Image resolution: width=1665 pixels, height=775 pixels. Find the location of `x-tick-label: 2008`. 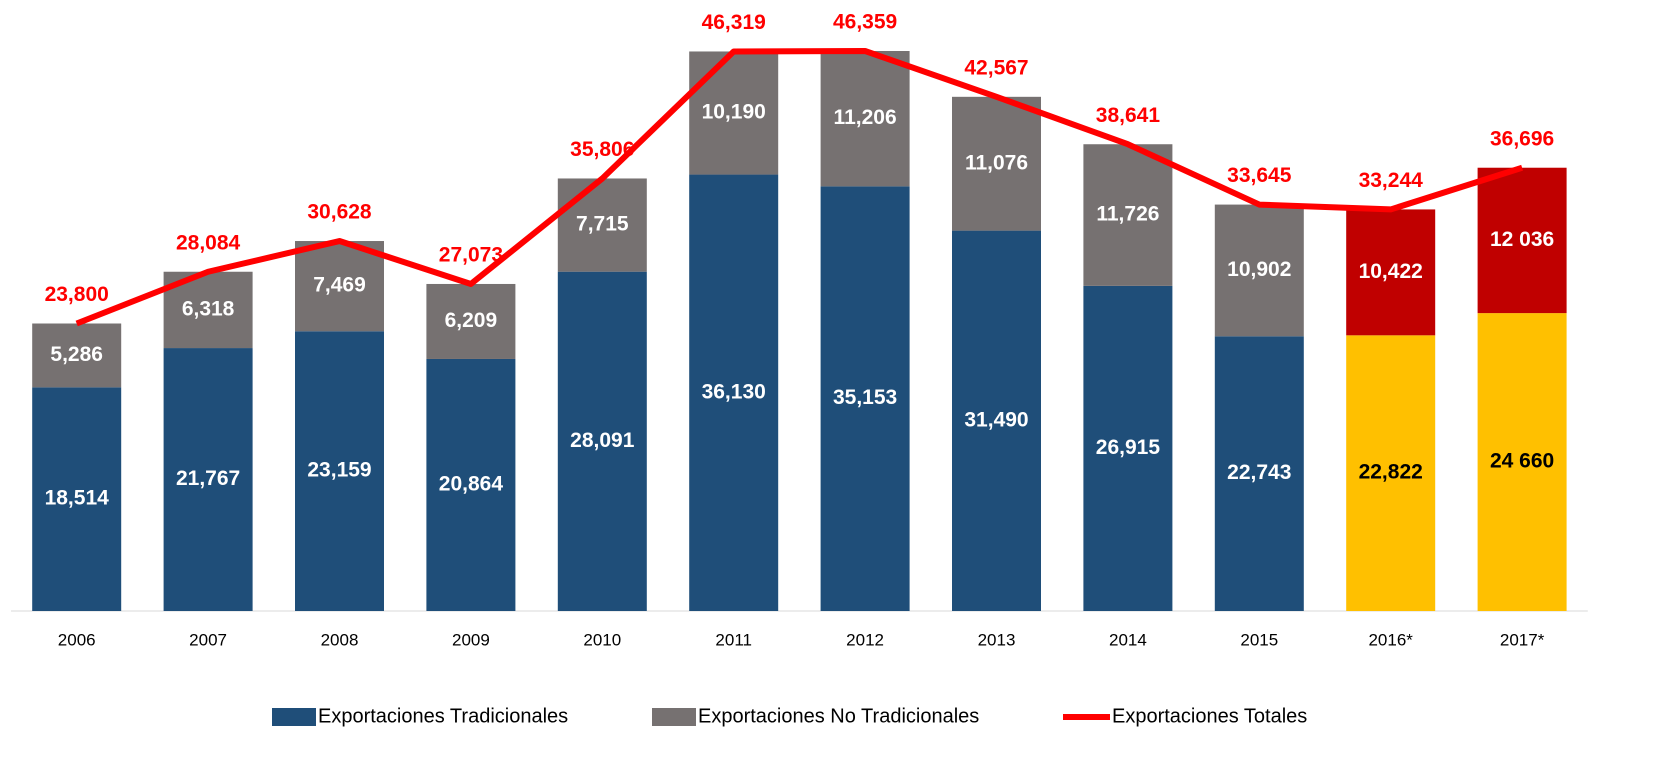

x-tick-label: 2008 is located at coordinates (340, 639).